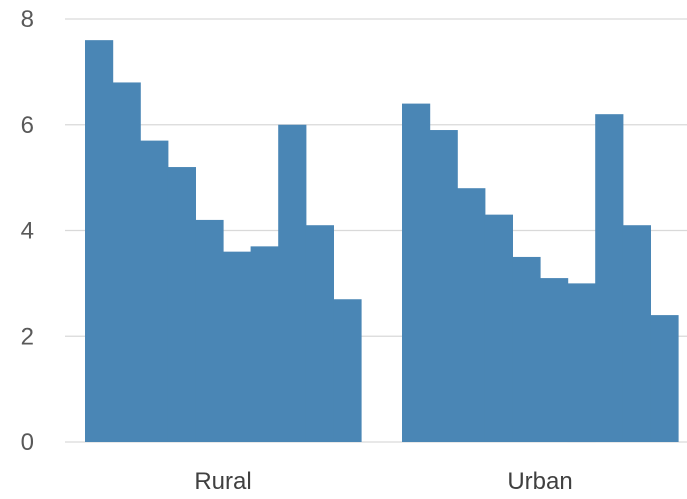  What do you see at coordinates (383, 481) in the screenshot?
I see `x-axis-category-labels: Rural Urban` at bounding box center [383, 481].